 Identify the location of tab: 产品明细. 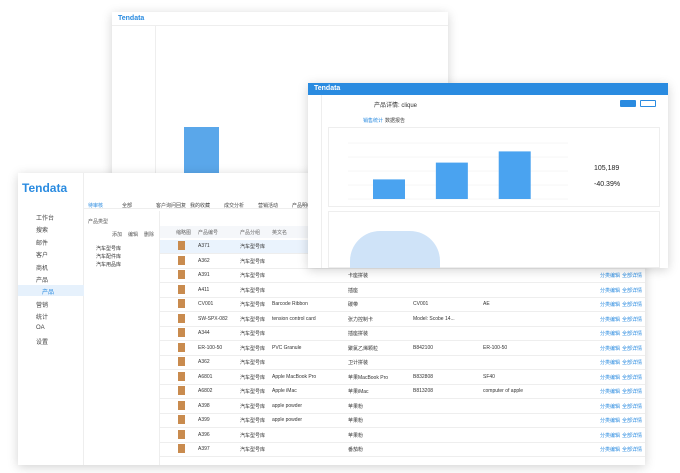
(302, 206).